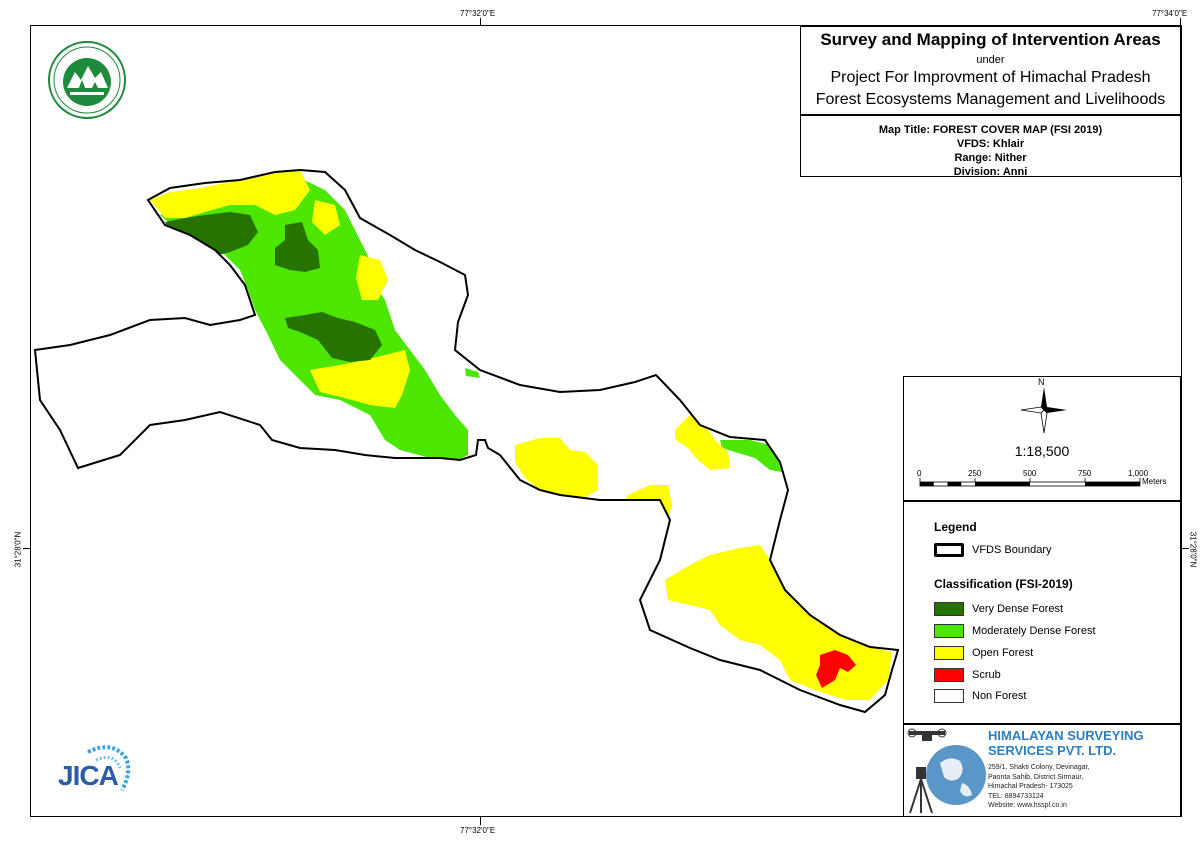 This screenshot has height=848, width=1200. I want to click on jica-logo-text: JICA, so click(88, 775).